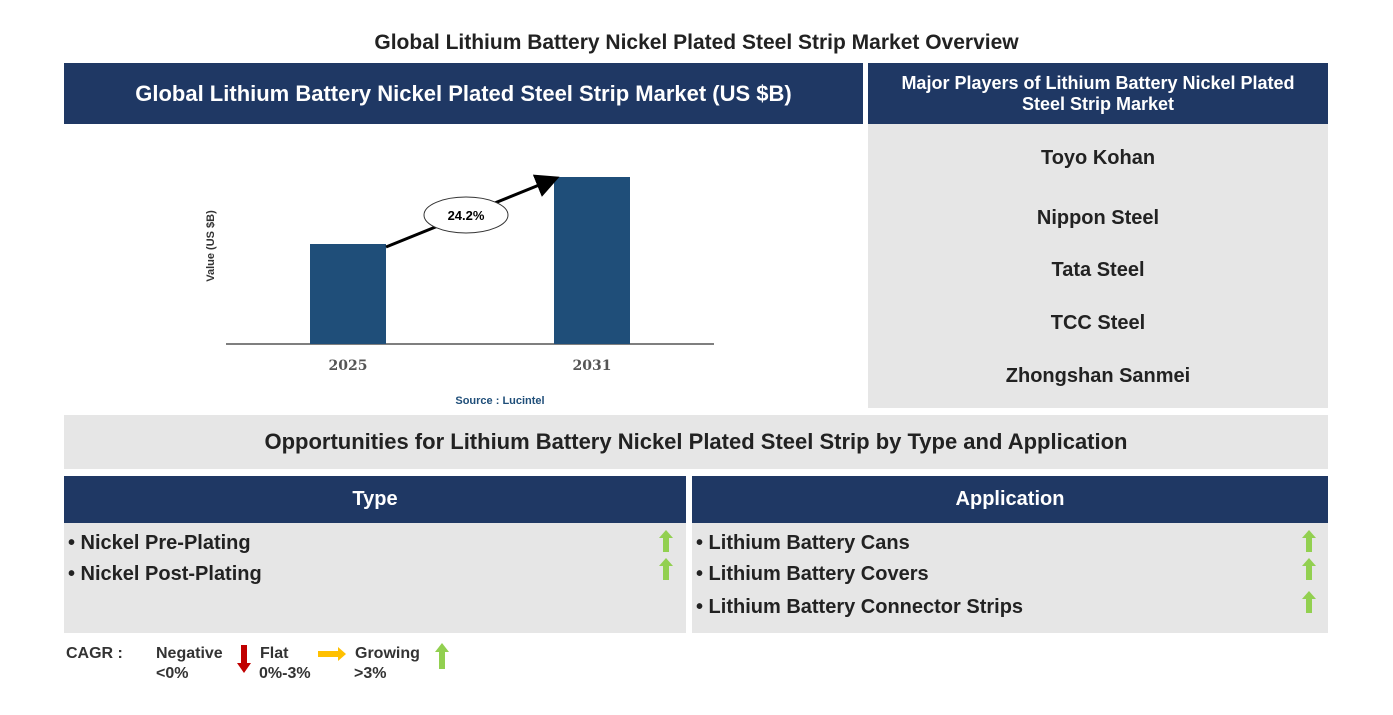 Image resolution: width=1393 pixels, height=715 pixels. Describe the element at coordinates (375, 578) in the screenshot. I see `type-list` at that location.